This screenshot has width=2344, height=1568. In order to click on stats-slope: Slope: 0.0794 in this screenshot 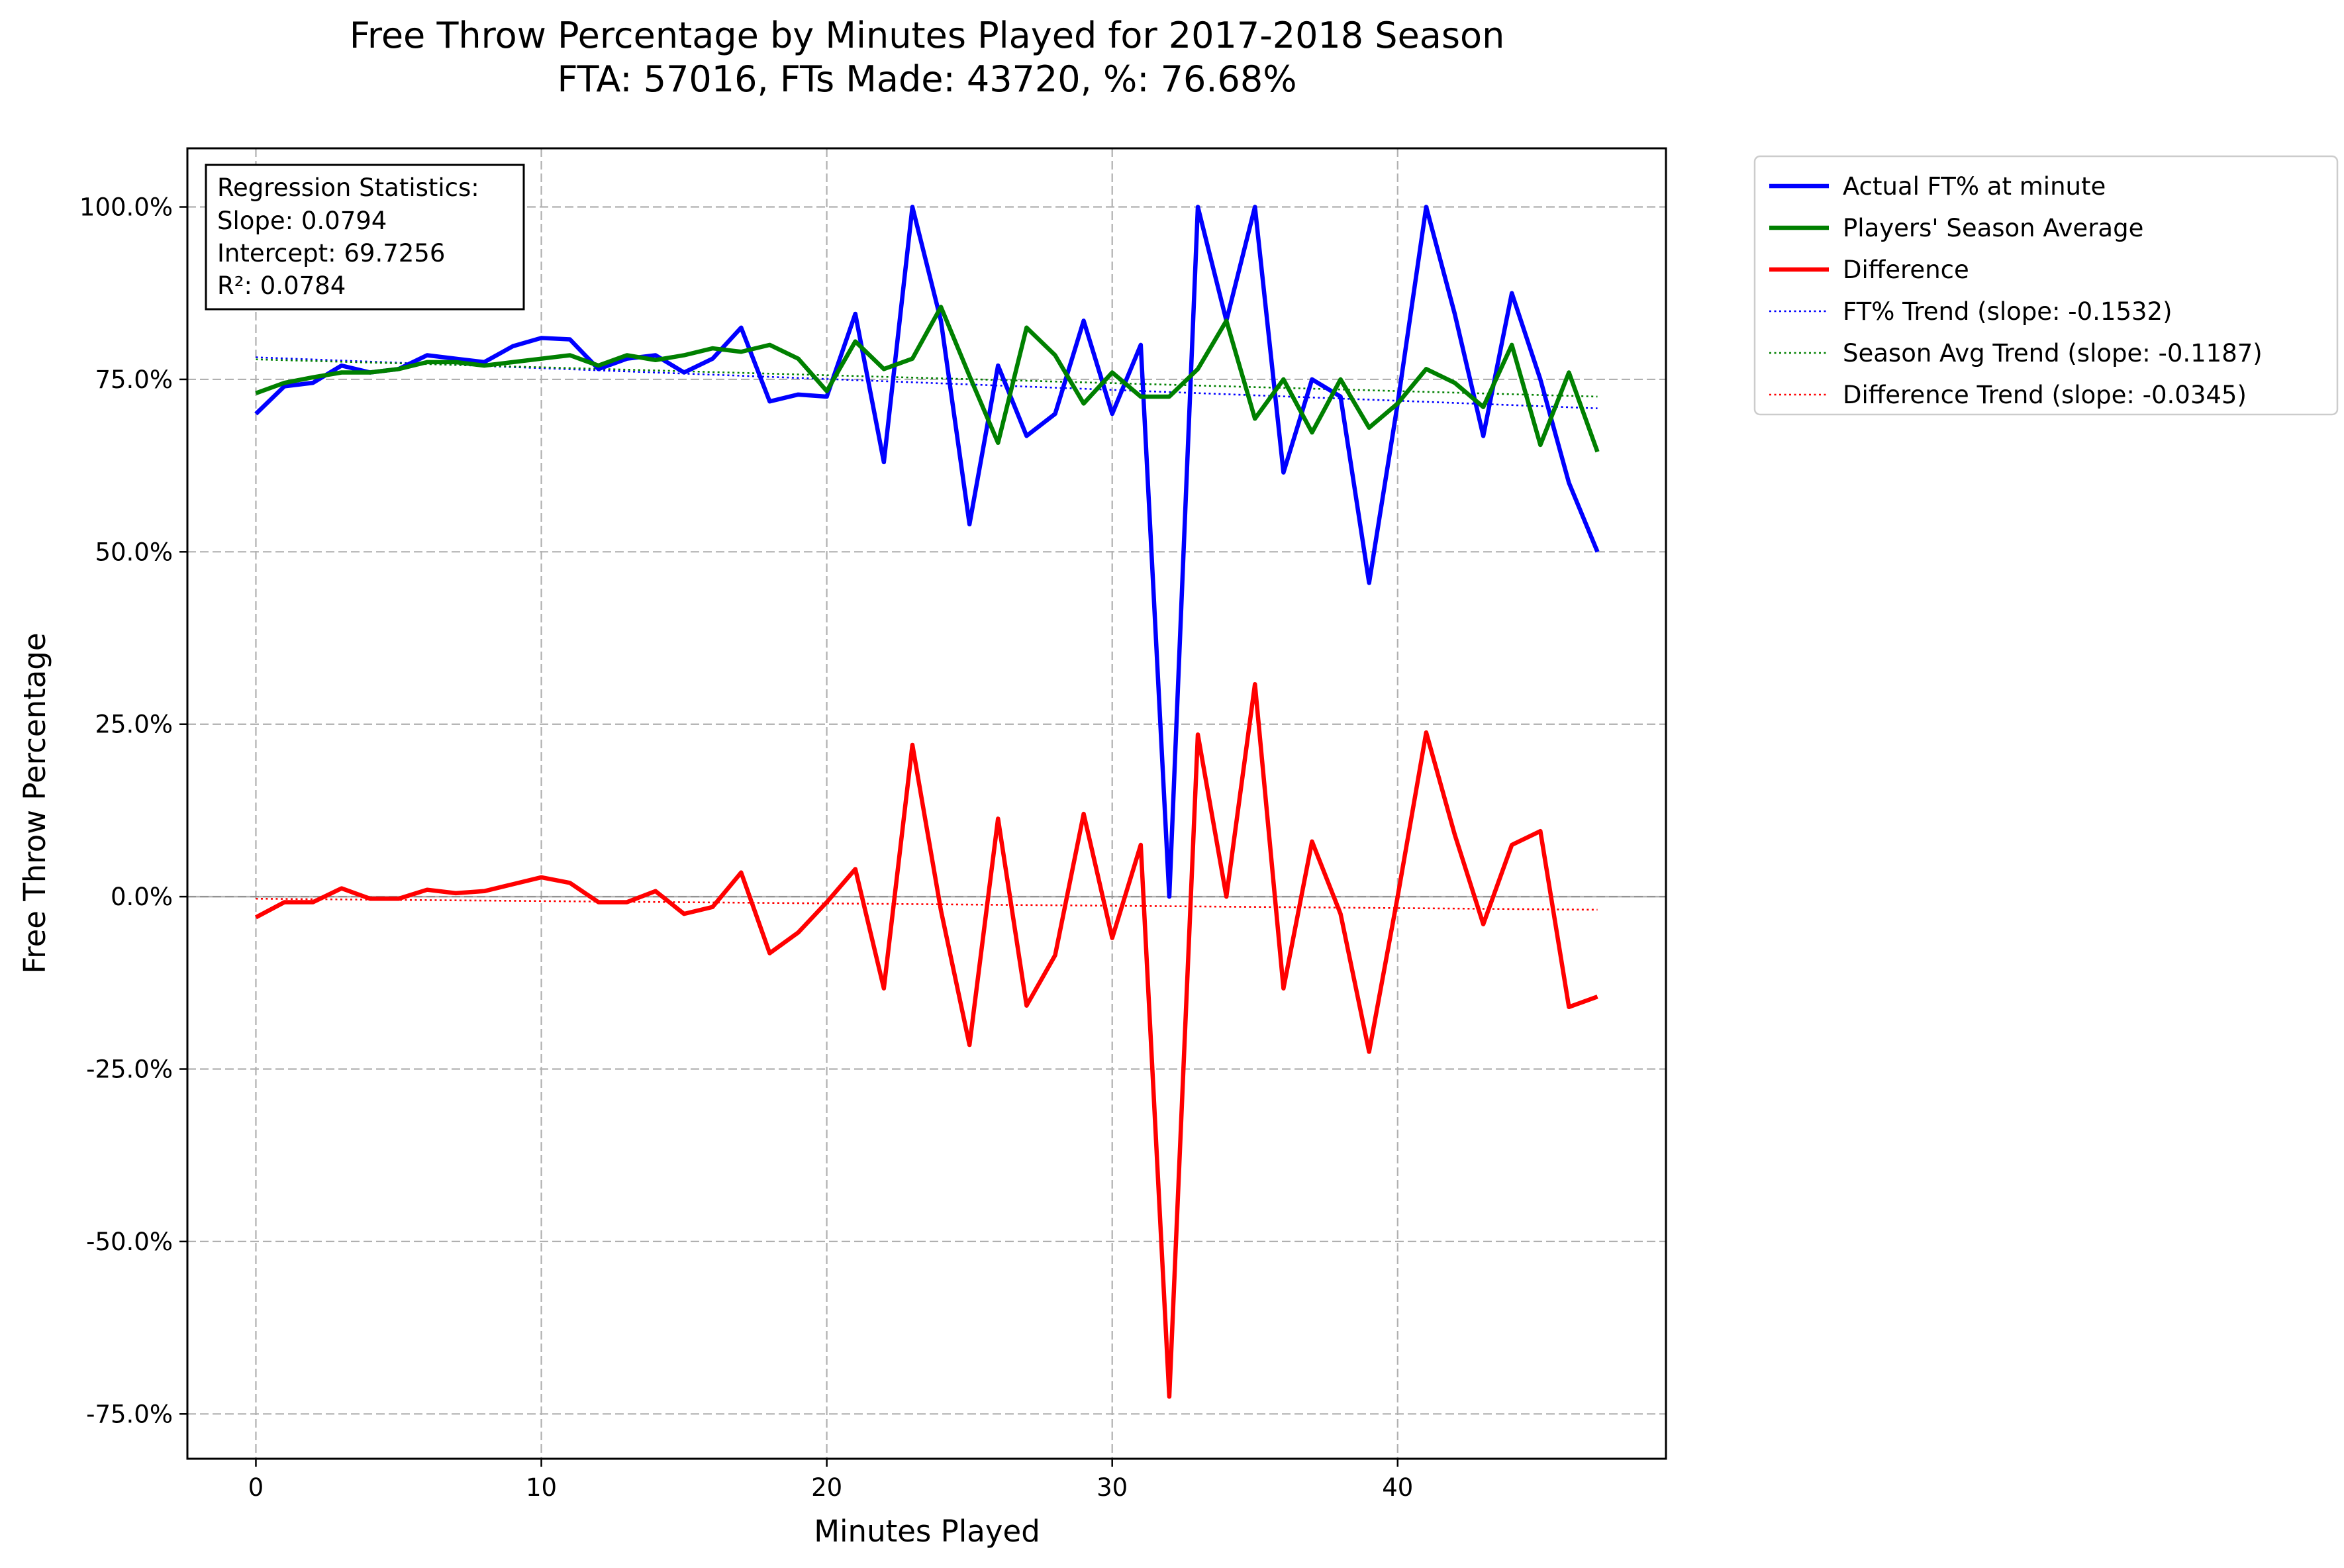, I will do `click(302, 221)`.